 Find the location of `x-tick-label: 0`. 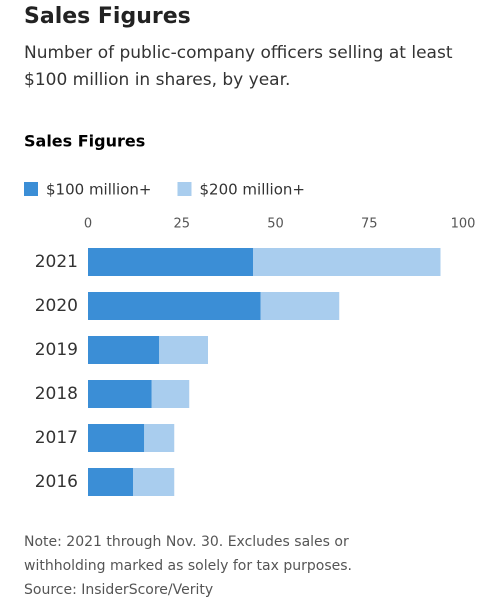

x-tick-label: 0 is located at coordinates (88, 224).